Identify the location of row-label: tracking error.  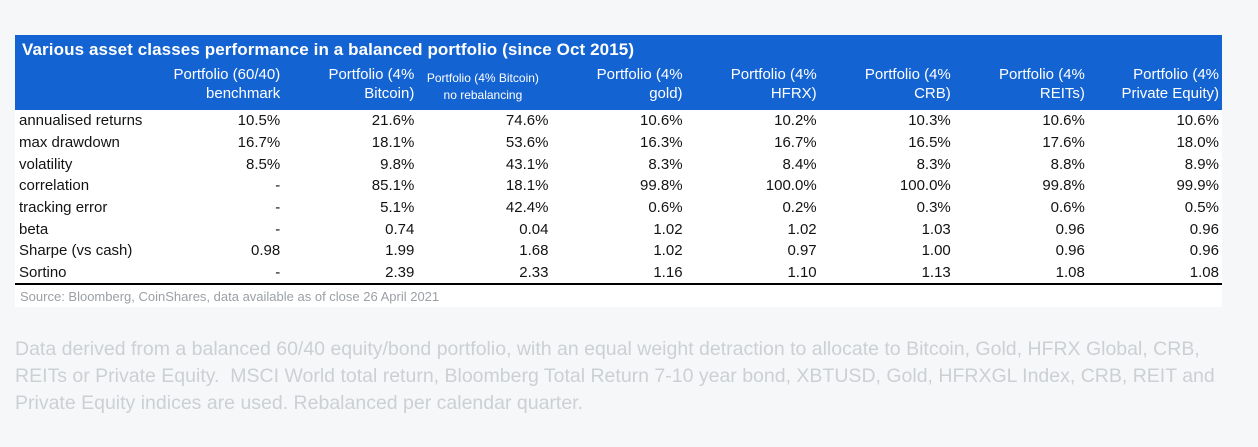
(63, 208).